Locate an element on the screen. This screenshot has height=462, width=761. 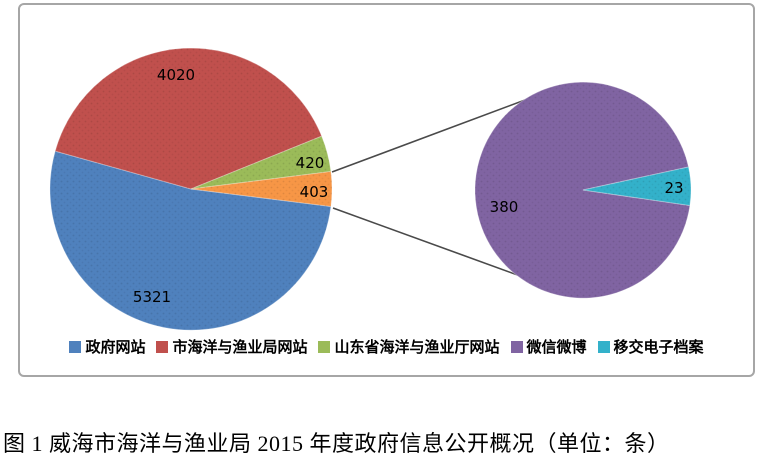
legend-item-wechat-weibo: 微信微博 is located at coordinates (548, 346).